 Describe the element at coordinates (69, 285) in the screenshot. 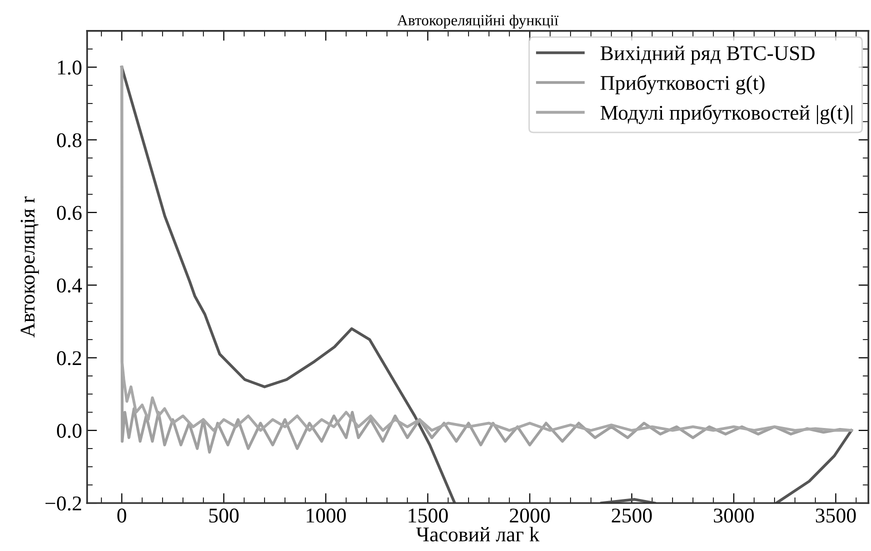

I see `y-tick-label: 0.4` at that location.